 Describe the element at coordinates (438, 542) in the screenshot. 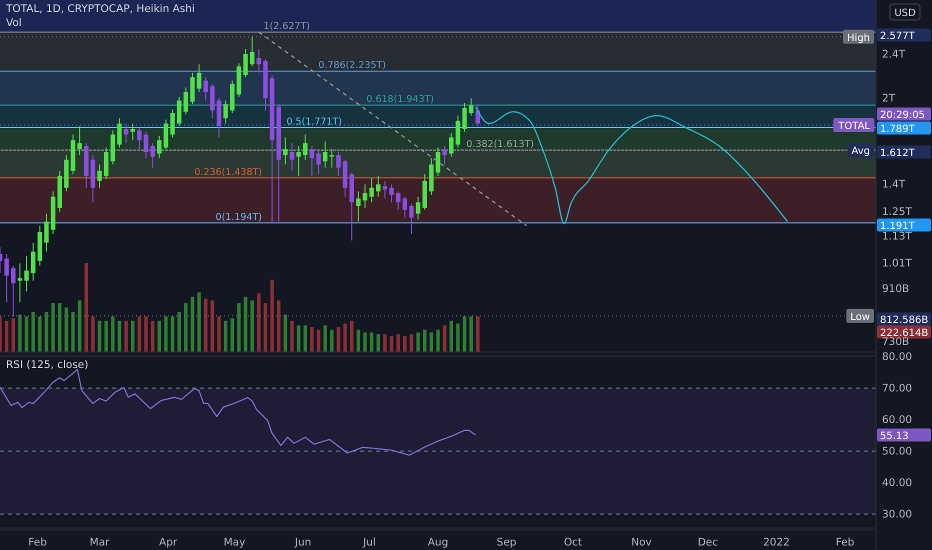

I see `x-tick-label: Aug` at that location.